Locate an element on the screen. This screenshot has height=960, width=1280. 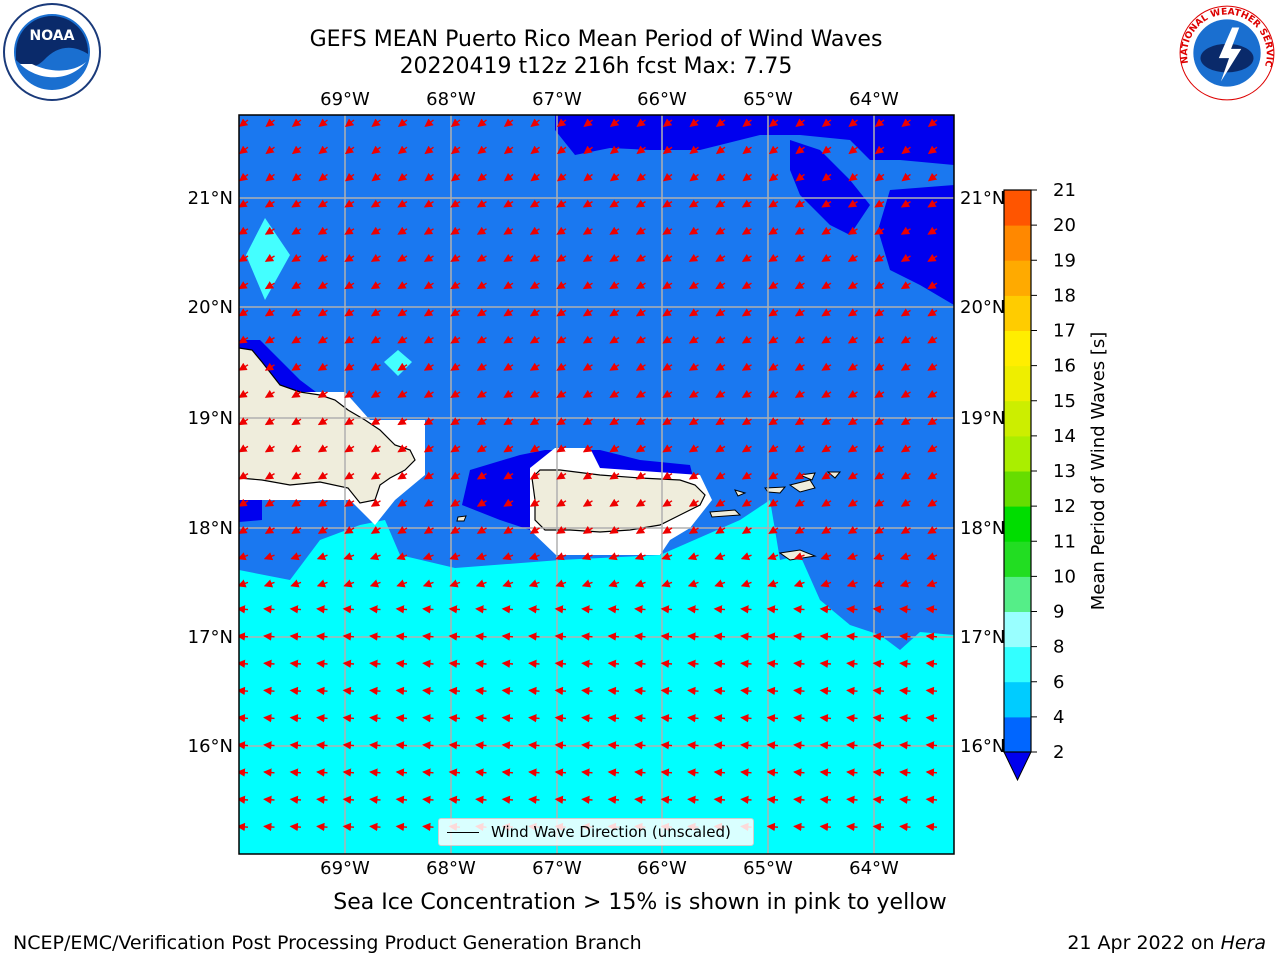
period-band-lt2-ne is located at coordinates (754, 140).